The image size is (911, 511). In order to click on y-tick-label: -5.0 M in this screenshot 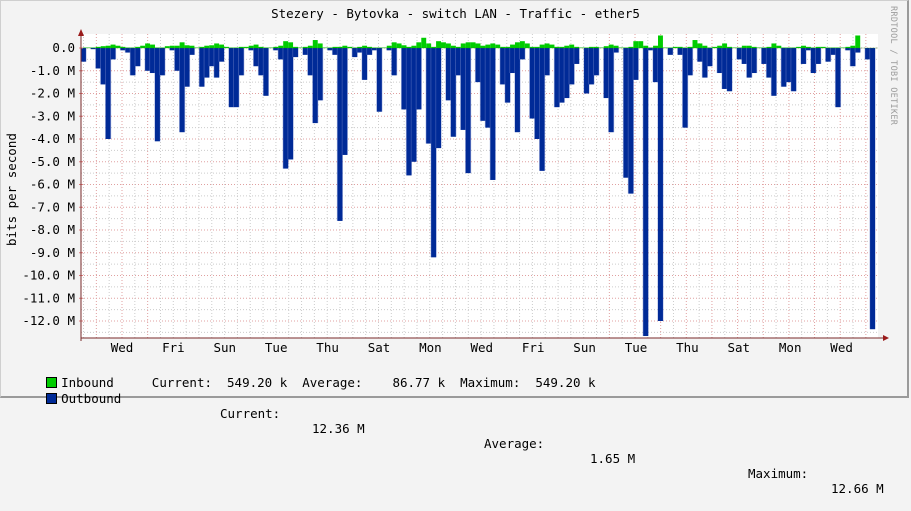, I will do `click(52, 161)`.